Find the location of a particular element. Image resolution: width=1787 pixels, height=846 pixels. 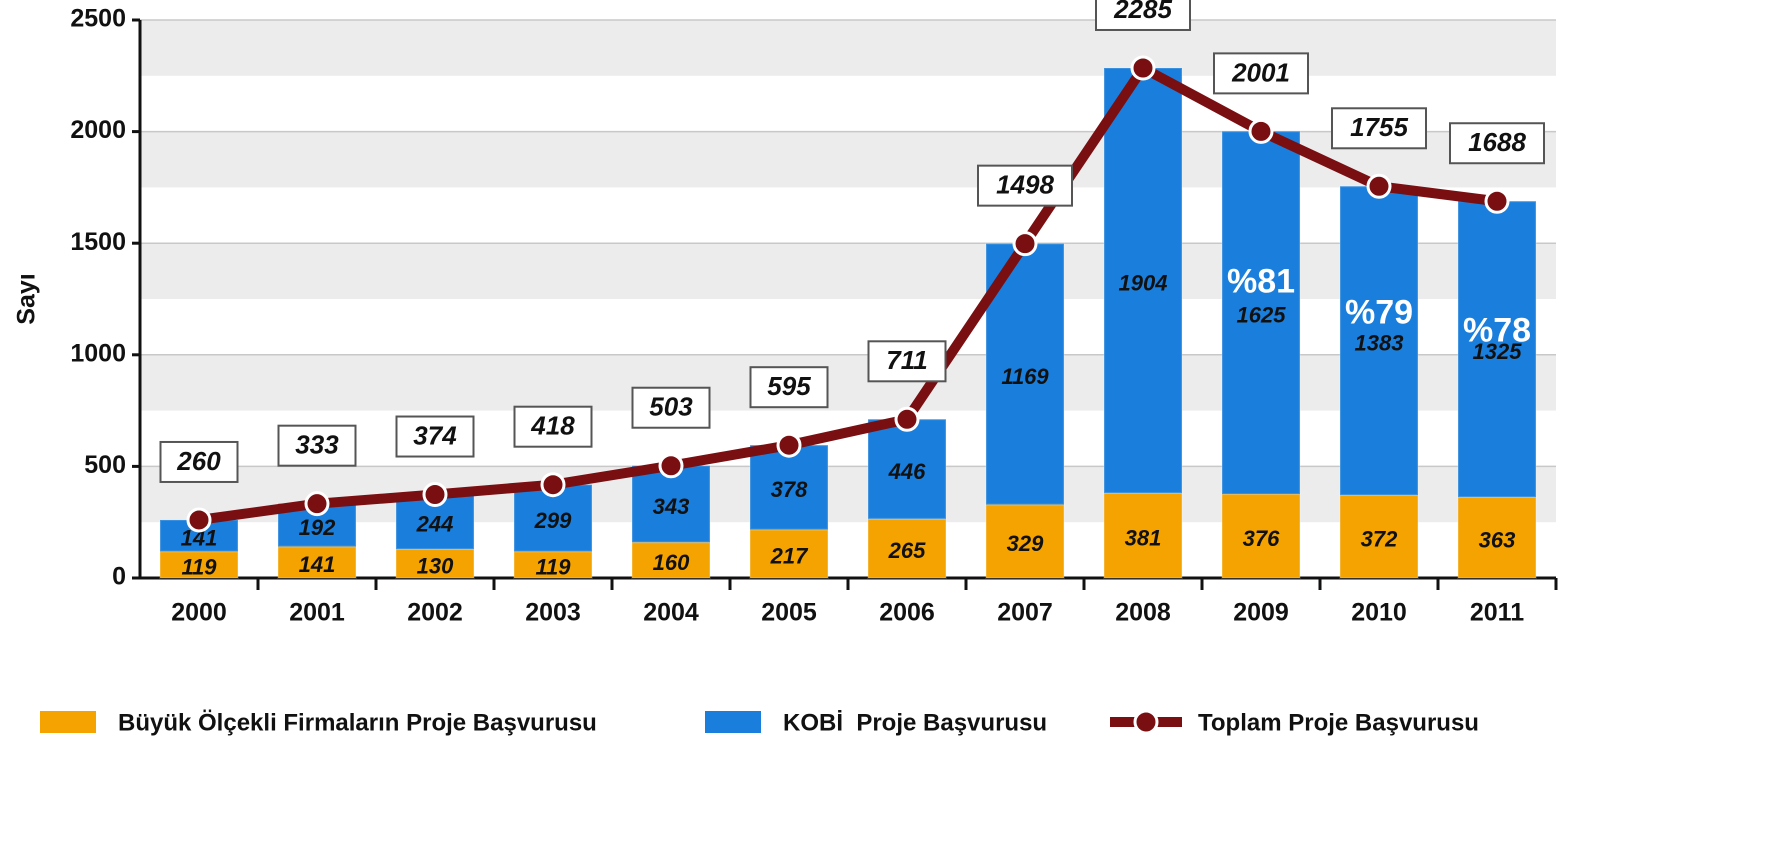

total-value-label: 1498 is located at coordinates (1025, 185).